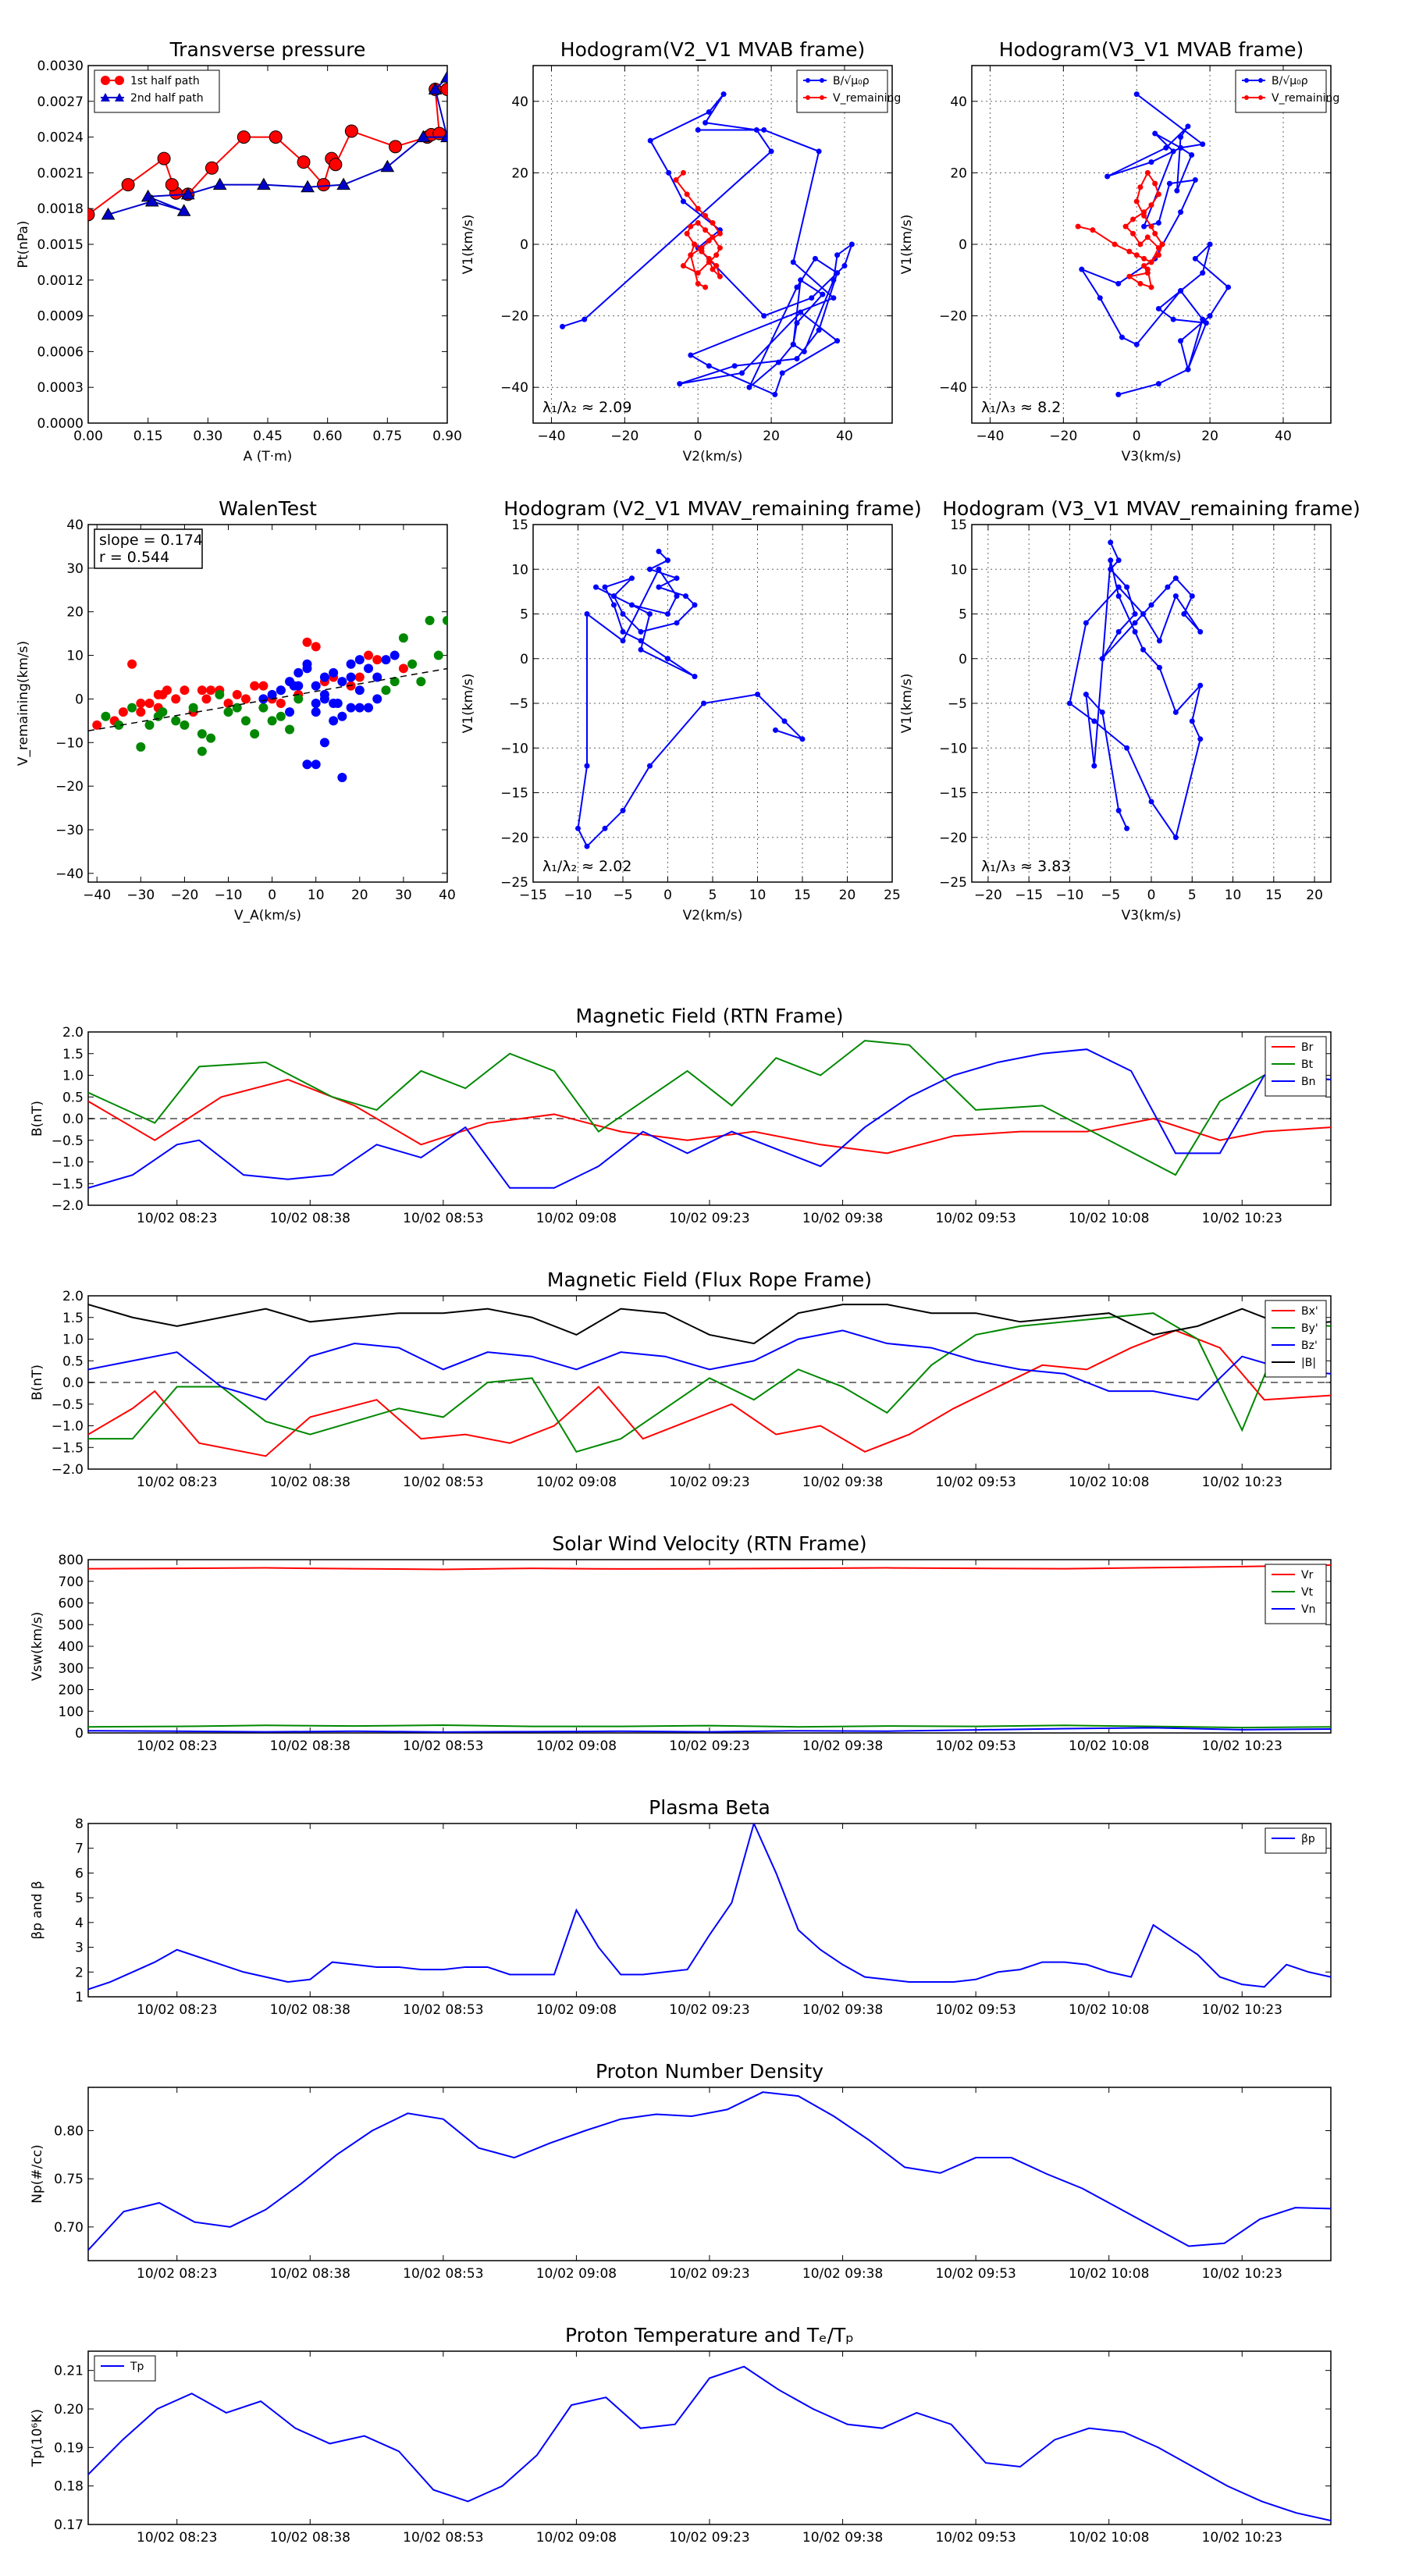  I want to click on x-tick-label: 10/02 09:08, so click(576, 2010).